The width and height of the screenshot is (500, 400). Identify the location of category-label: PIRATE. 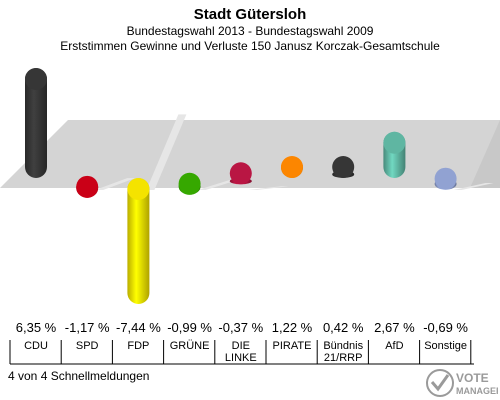
(292, 346).